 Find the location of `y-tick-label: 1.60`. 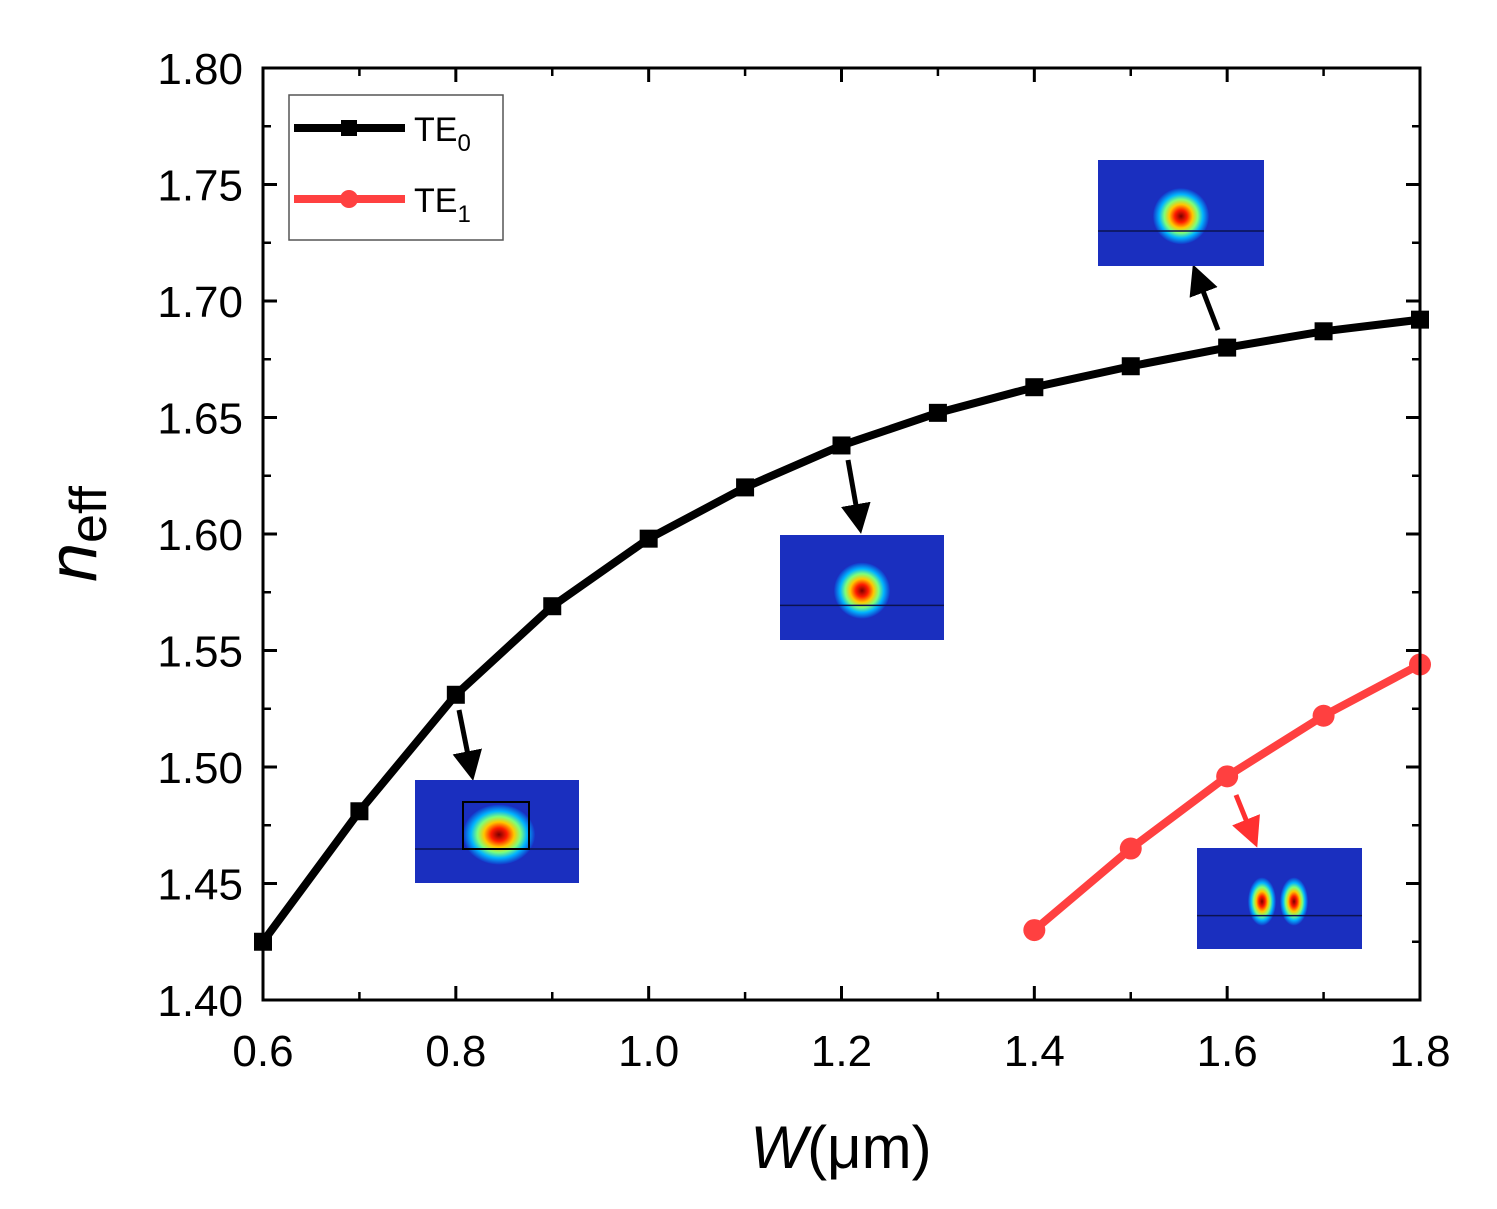

y-tick-label: 1.60 is located at coordinates (200, 535).